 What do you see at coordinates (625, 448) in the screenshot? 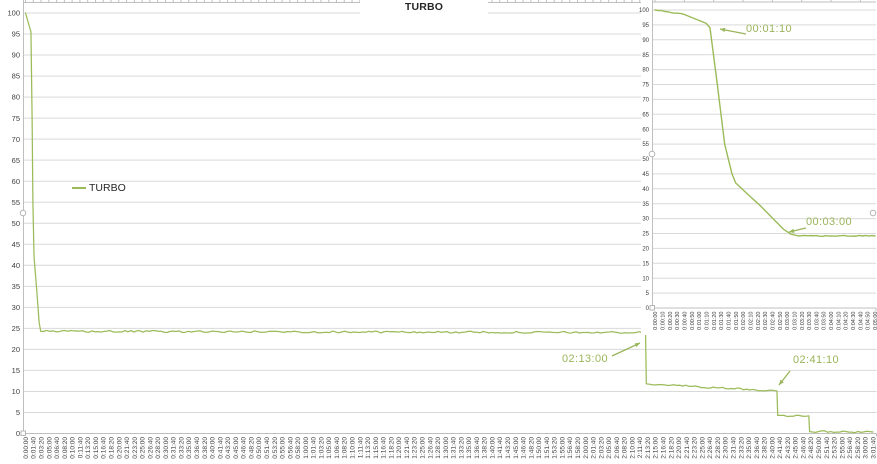
I see `svg-text: 2:08:20` at bounding box center [625, 448].